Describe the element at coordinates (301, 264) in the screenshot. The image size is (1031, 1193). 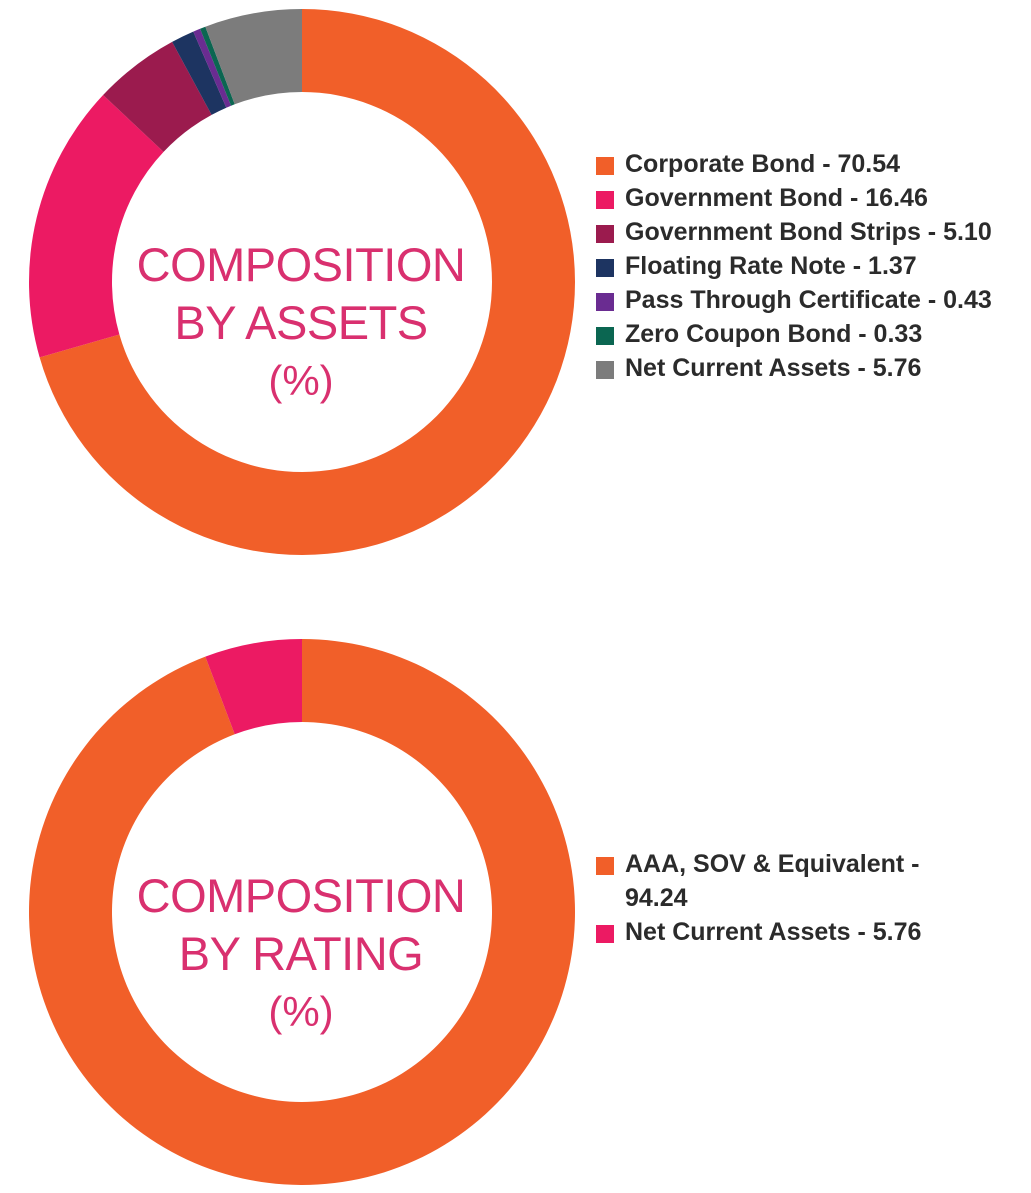
I see `assets-title-line-1: COMPOSITION` at that location.